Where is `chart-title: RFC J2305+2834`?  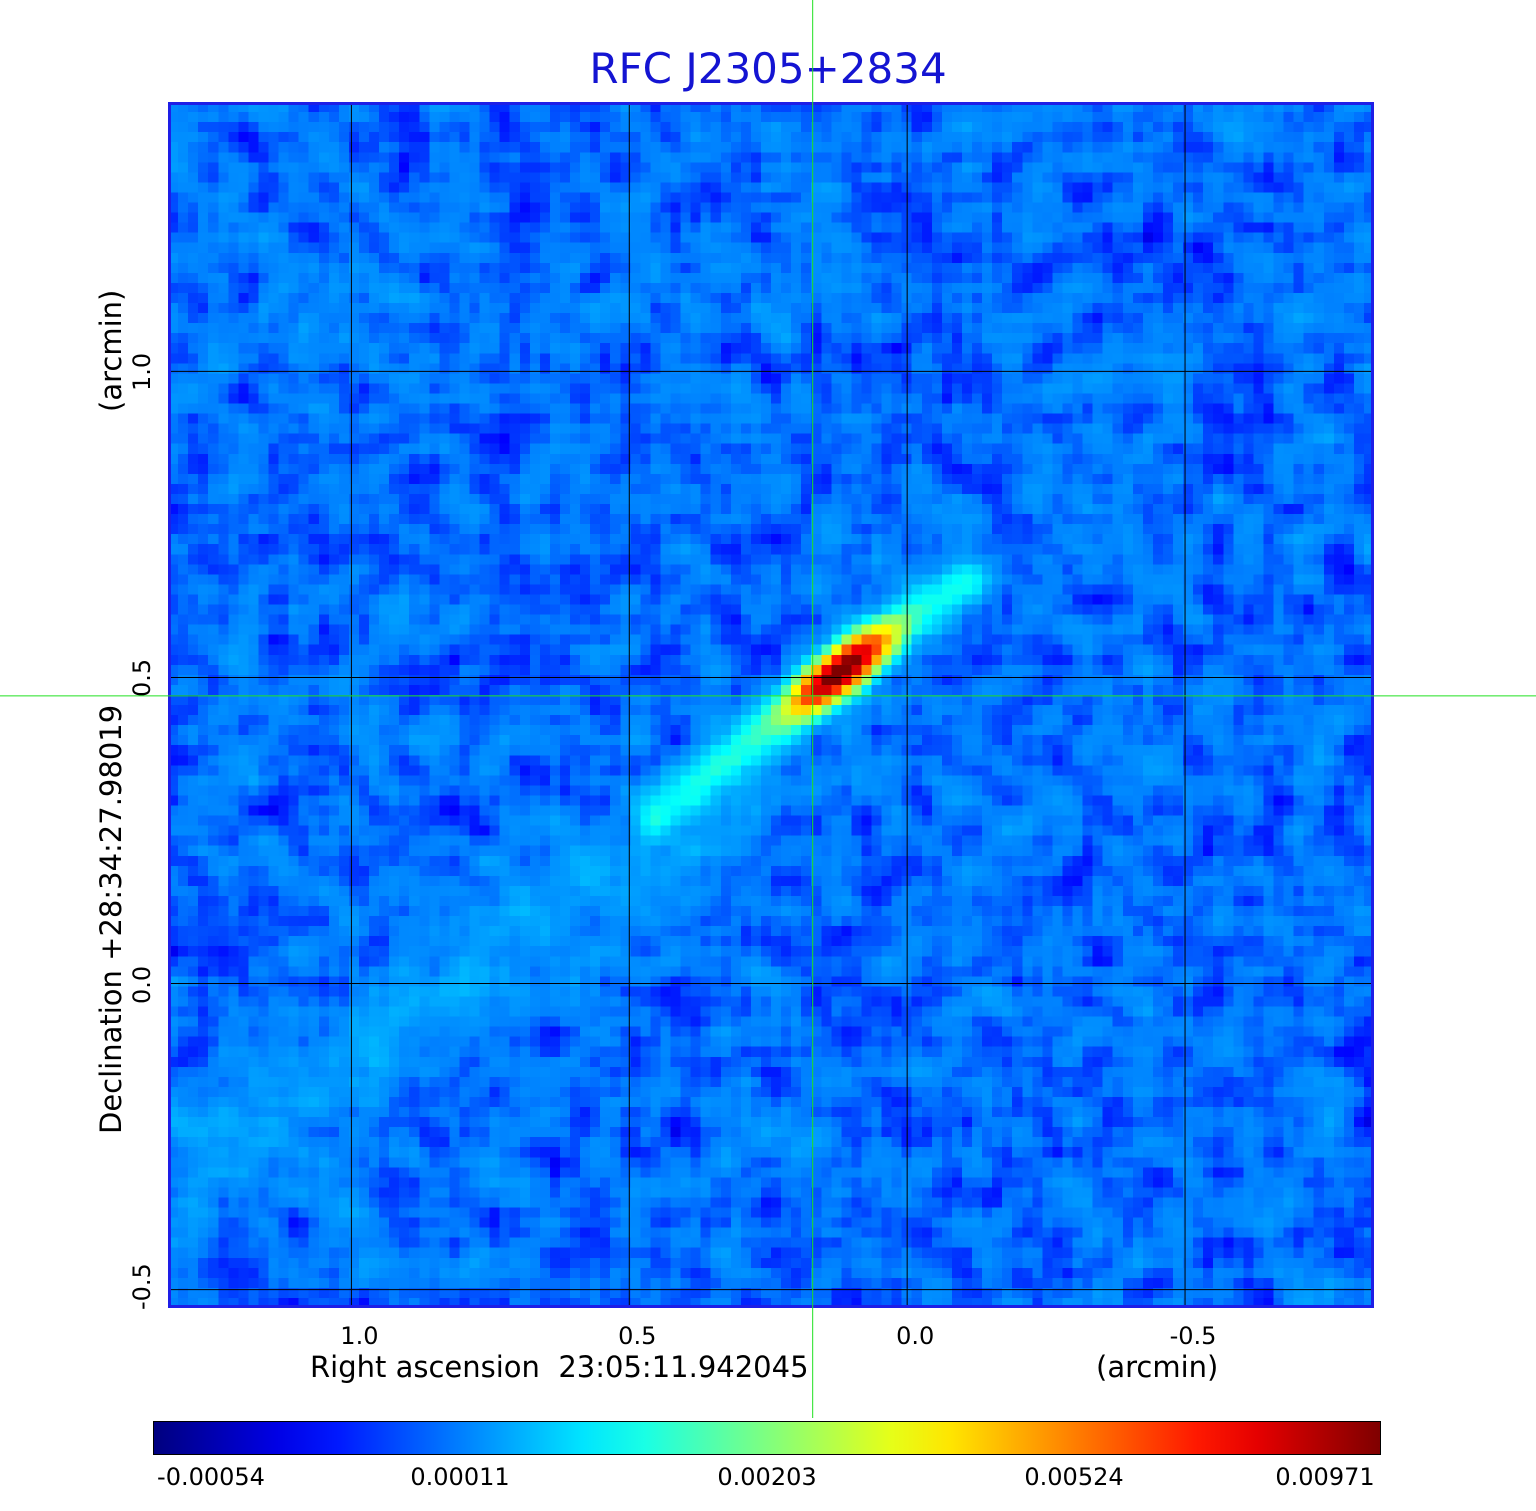 chart-title: RFC J2305+2834 is located at coordinates (768, 68).